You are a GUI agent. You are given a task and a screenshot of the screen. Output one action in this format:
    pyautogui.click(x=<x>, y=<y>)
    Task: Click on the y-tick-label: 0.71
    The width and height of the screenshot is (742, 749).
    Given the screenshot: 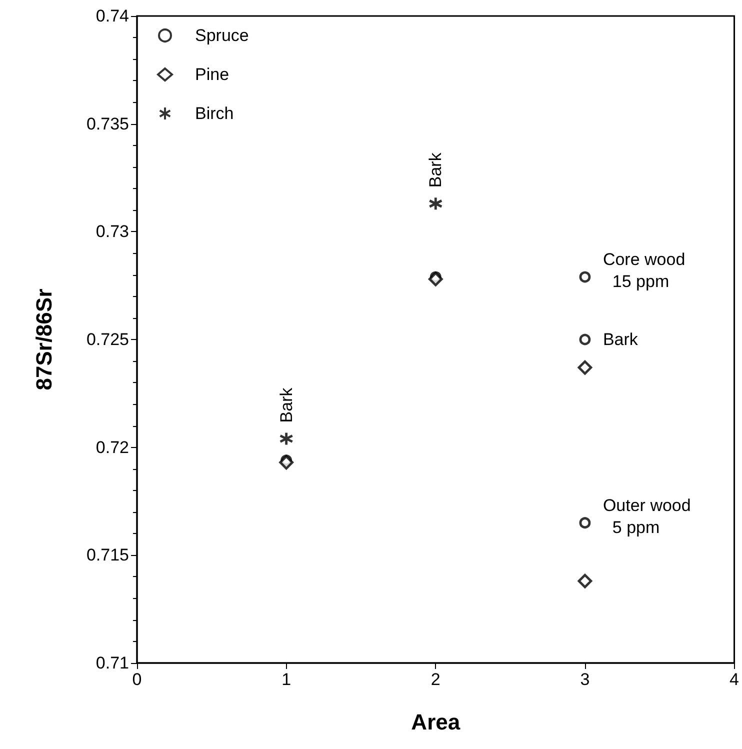 What is the action you would take?
    pyautogui.click(x=112, y=663)
    